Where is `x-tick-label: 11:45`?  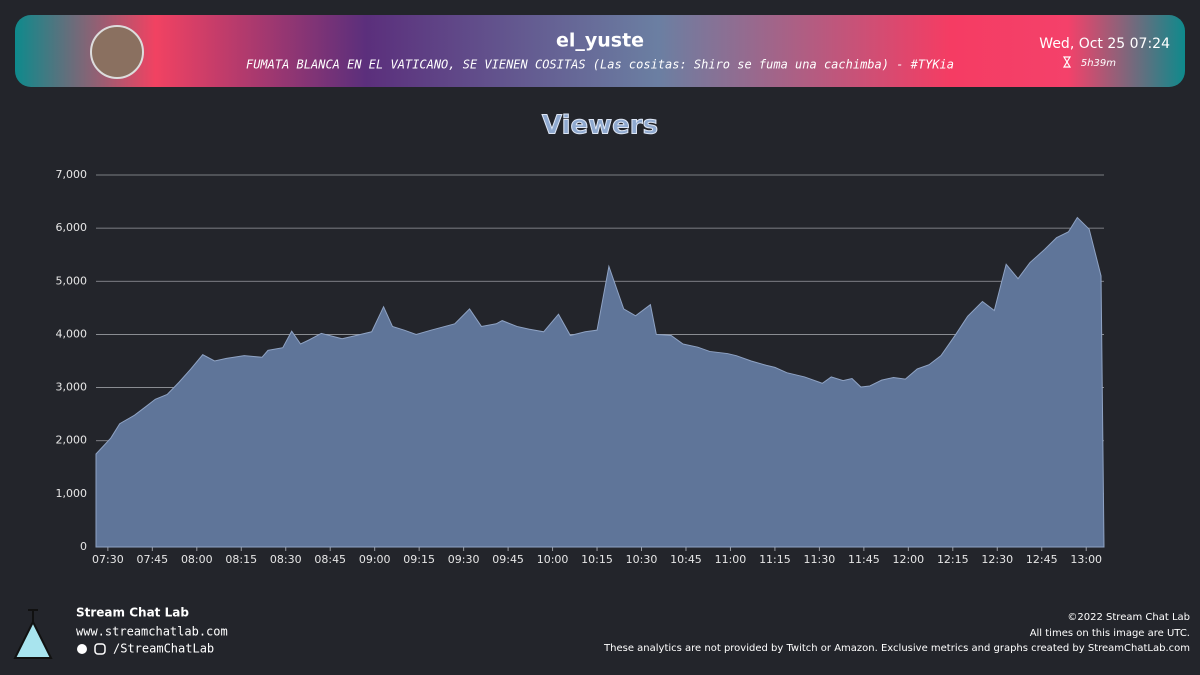
x-tick-label: 11:45 is located at coordinates (864, 559).